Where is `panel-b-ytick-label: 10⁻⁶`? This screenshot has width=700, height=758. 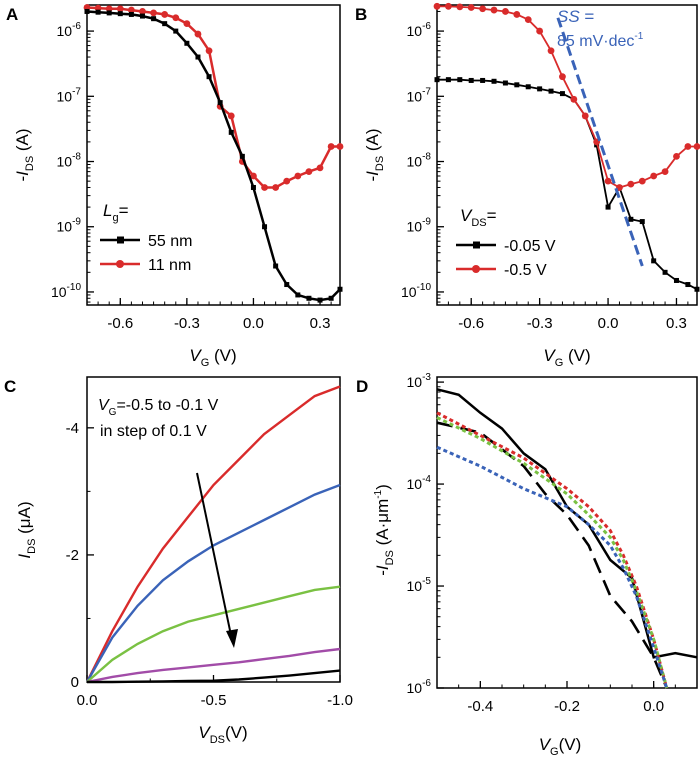 panel-b-ytick-label: 10⁻⁶ is located at coordinates (419, 30).